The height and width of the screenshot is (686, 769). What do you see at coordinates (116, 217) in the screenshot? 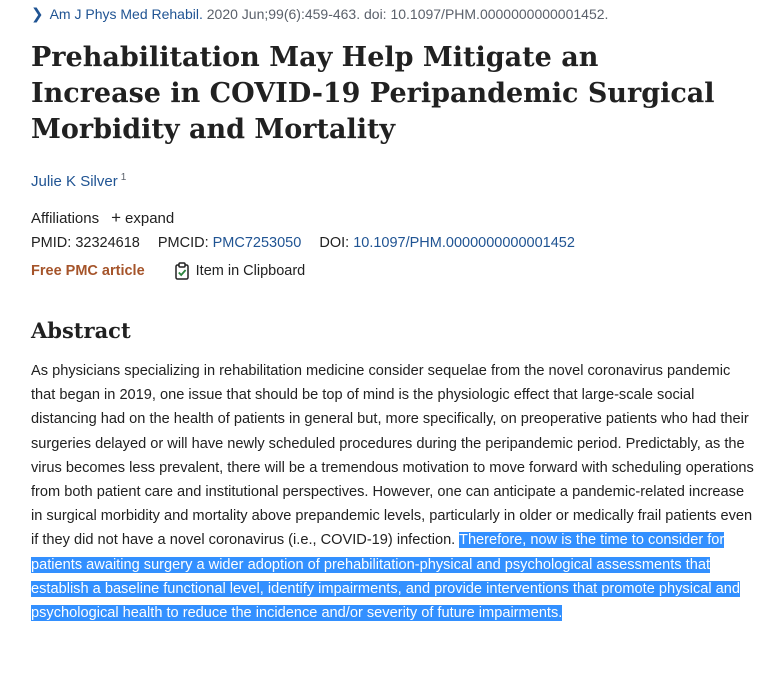
I see `plus-icon: +` at bounding box center [116, 217].